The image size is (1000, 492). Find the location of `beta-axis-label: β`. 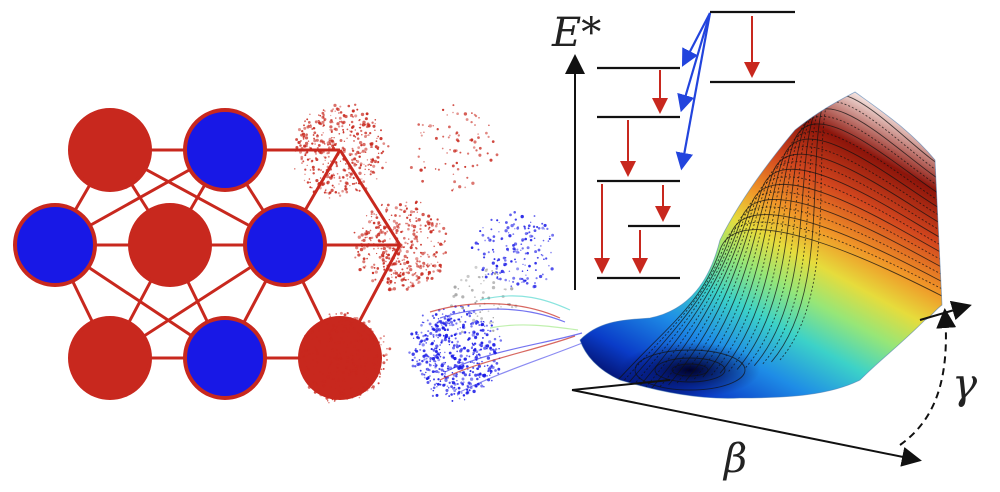

beta-axis-label: β is located at coordinates (734, 459).